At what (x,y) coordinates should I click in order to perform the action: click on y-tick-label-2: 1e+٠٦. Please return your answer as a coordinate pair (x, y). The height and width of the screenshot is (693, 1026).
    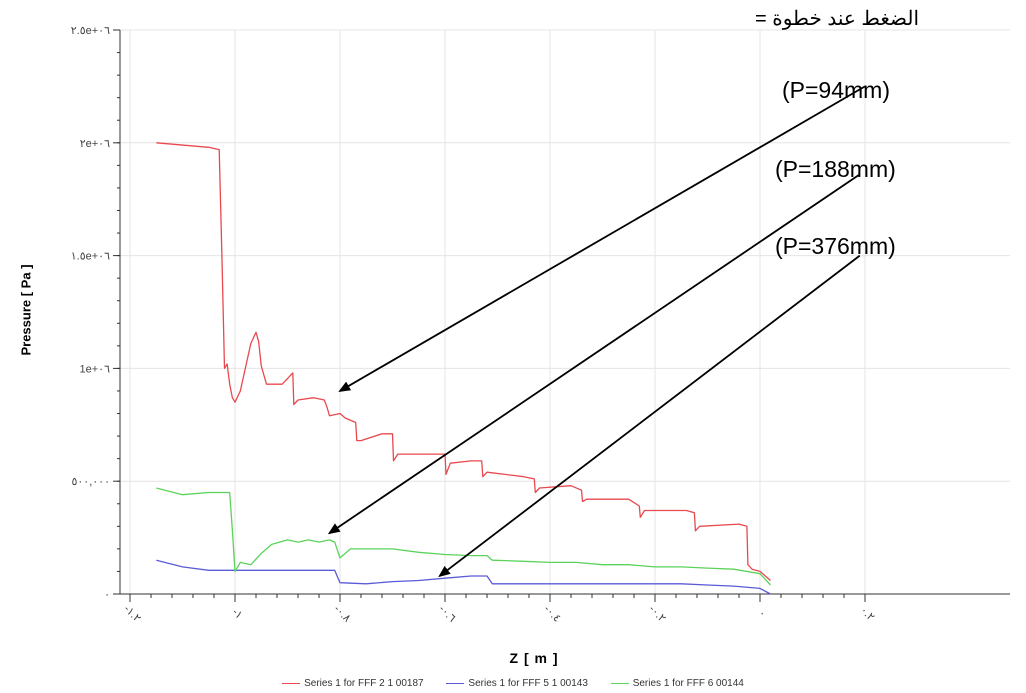
    Looking at the image, I should click on (95, 369).